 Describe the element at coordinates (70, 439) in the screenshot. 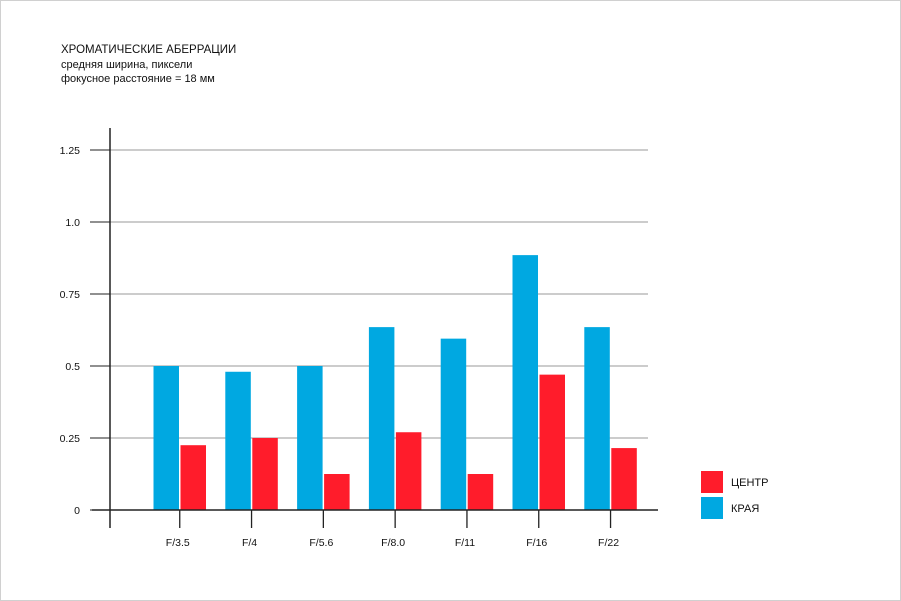

I see `y-tick-label: 0.25` at that location.